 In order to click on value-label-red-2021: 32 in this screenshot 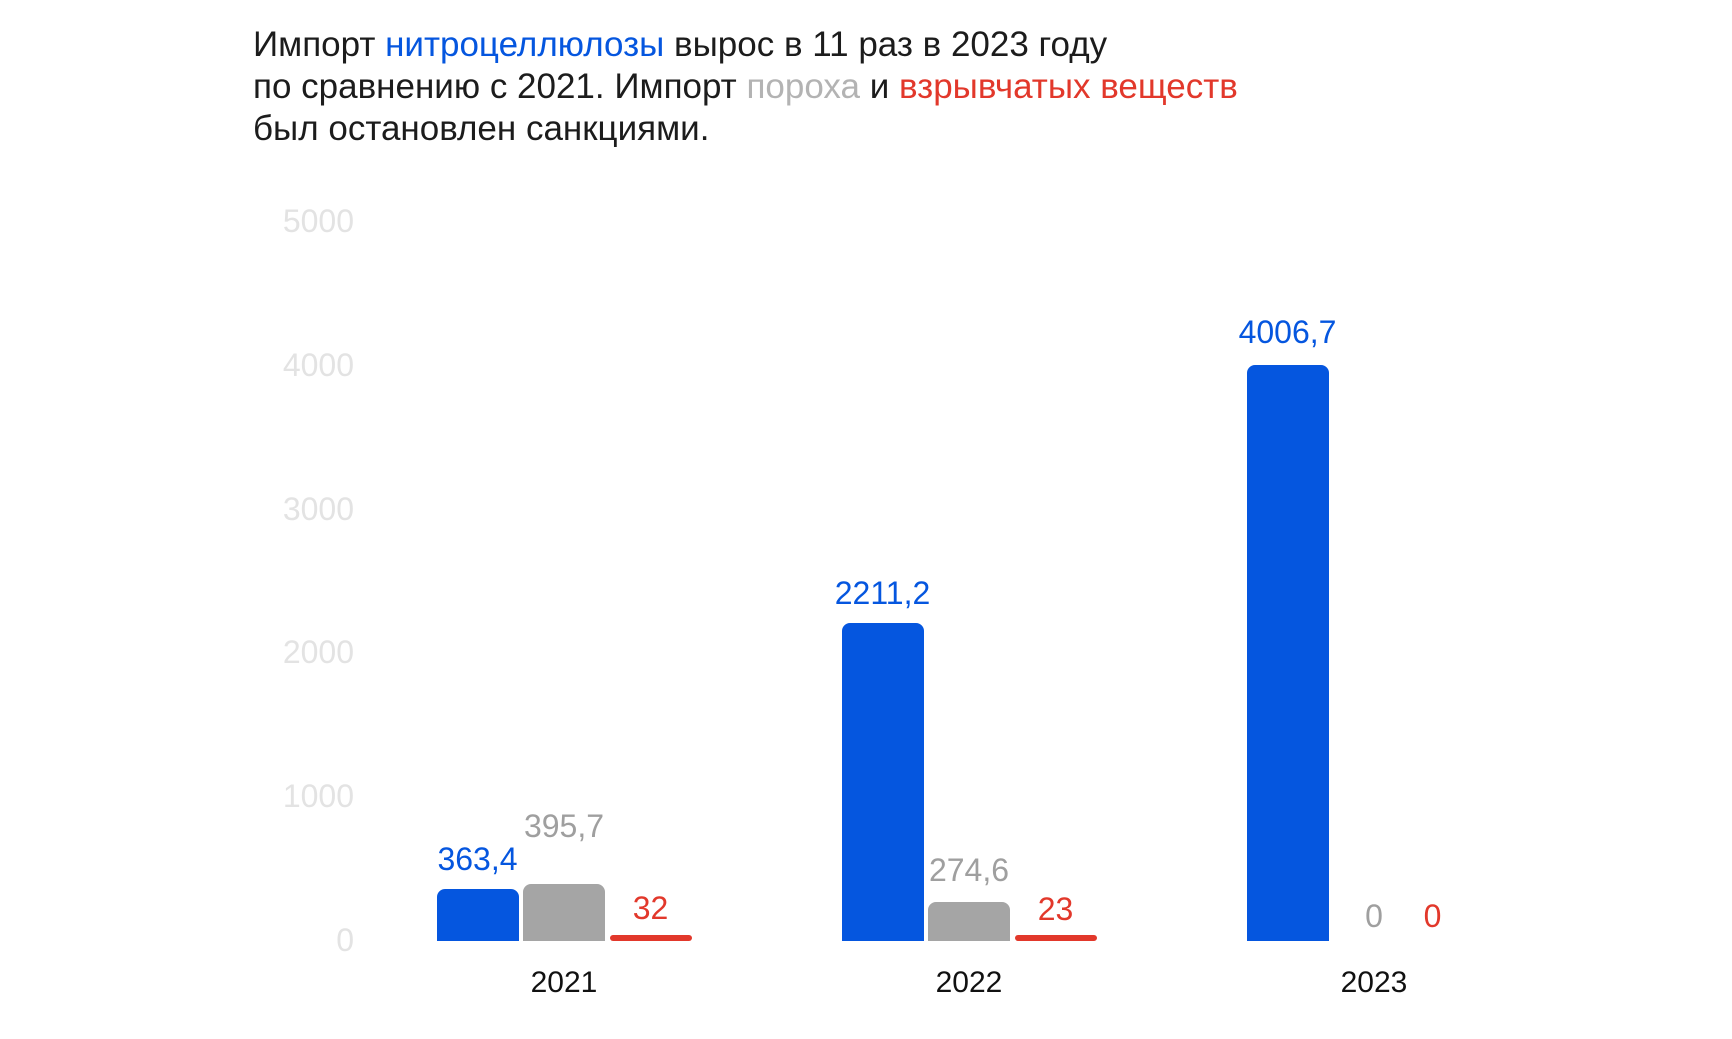, I will do `click(650, 908)`.